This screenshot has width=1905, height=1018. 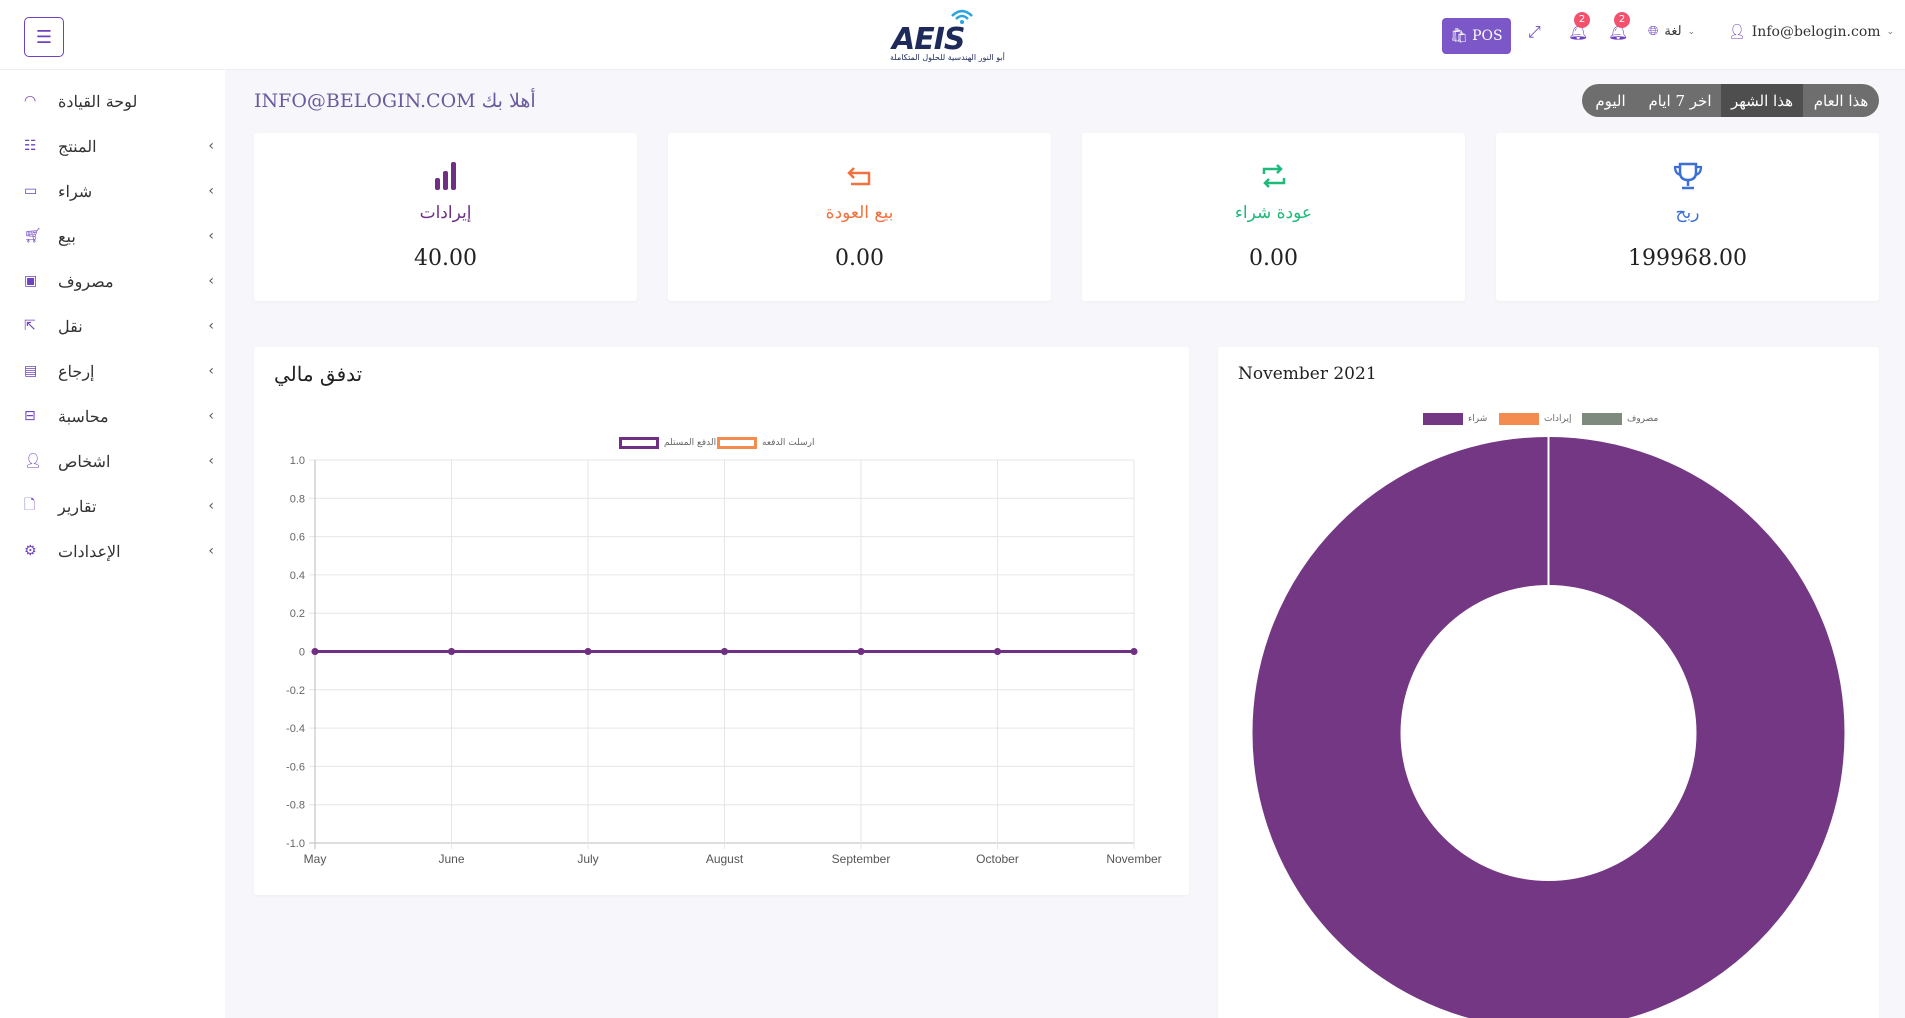 I want to click on sidebar-item-label: محاسبة, so click(x=83, y=416).